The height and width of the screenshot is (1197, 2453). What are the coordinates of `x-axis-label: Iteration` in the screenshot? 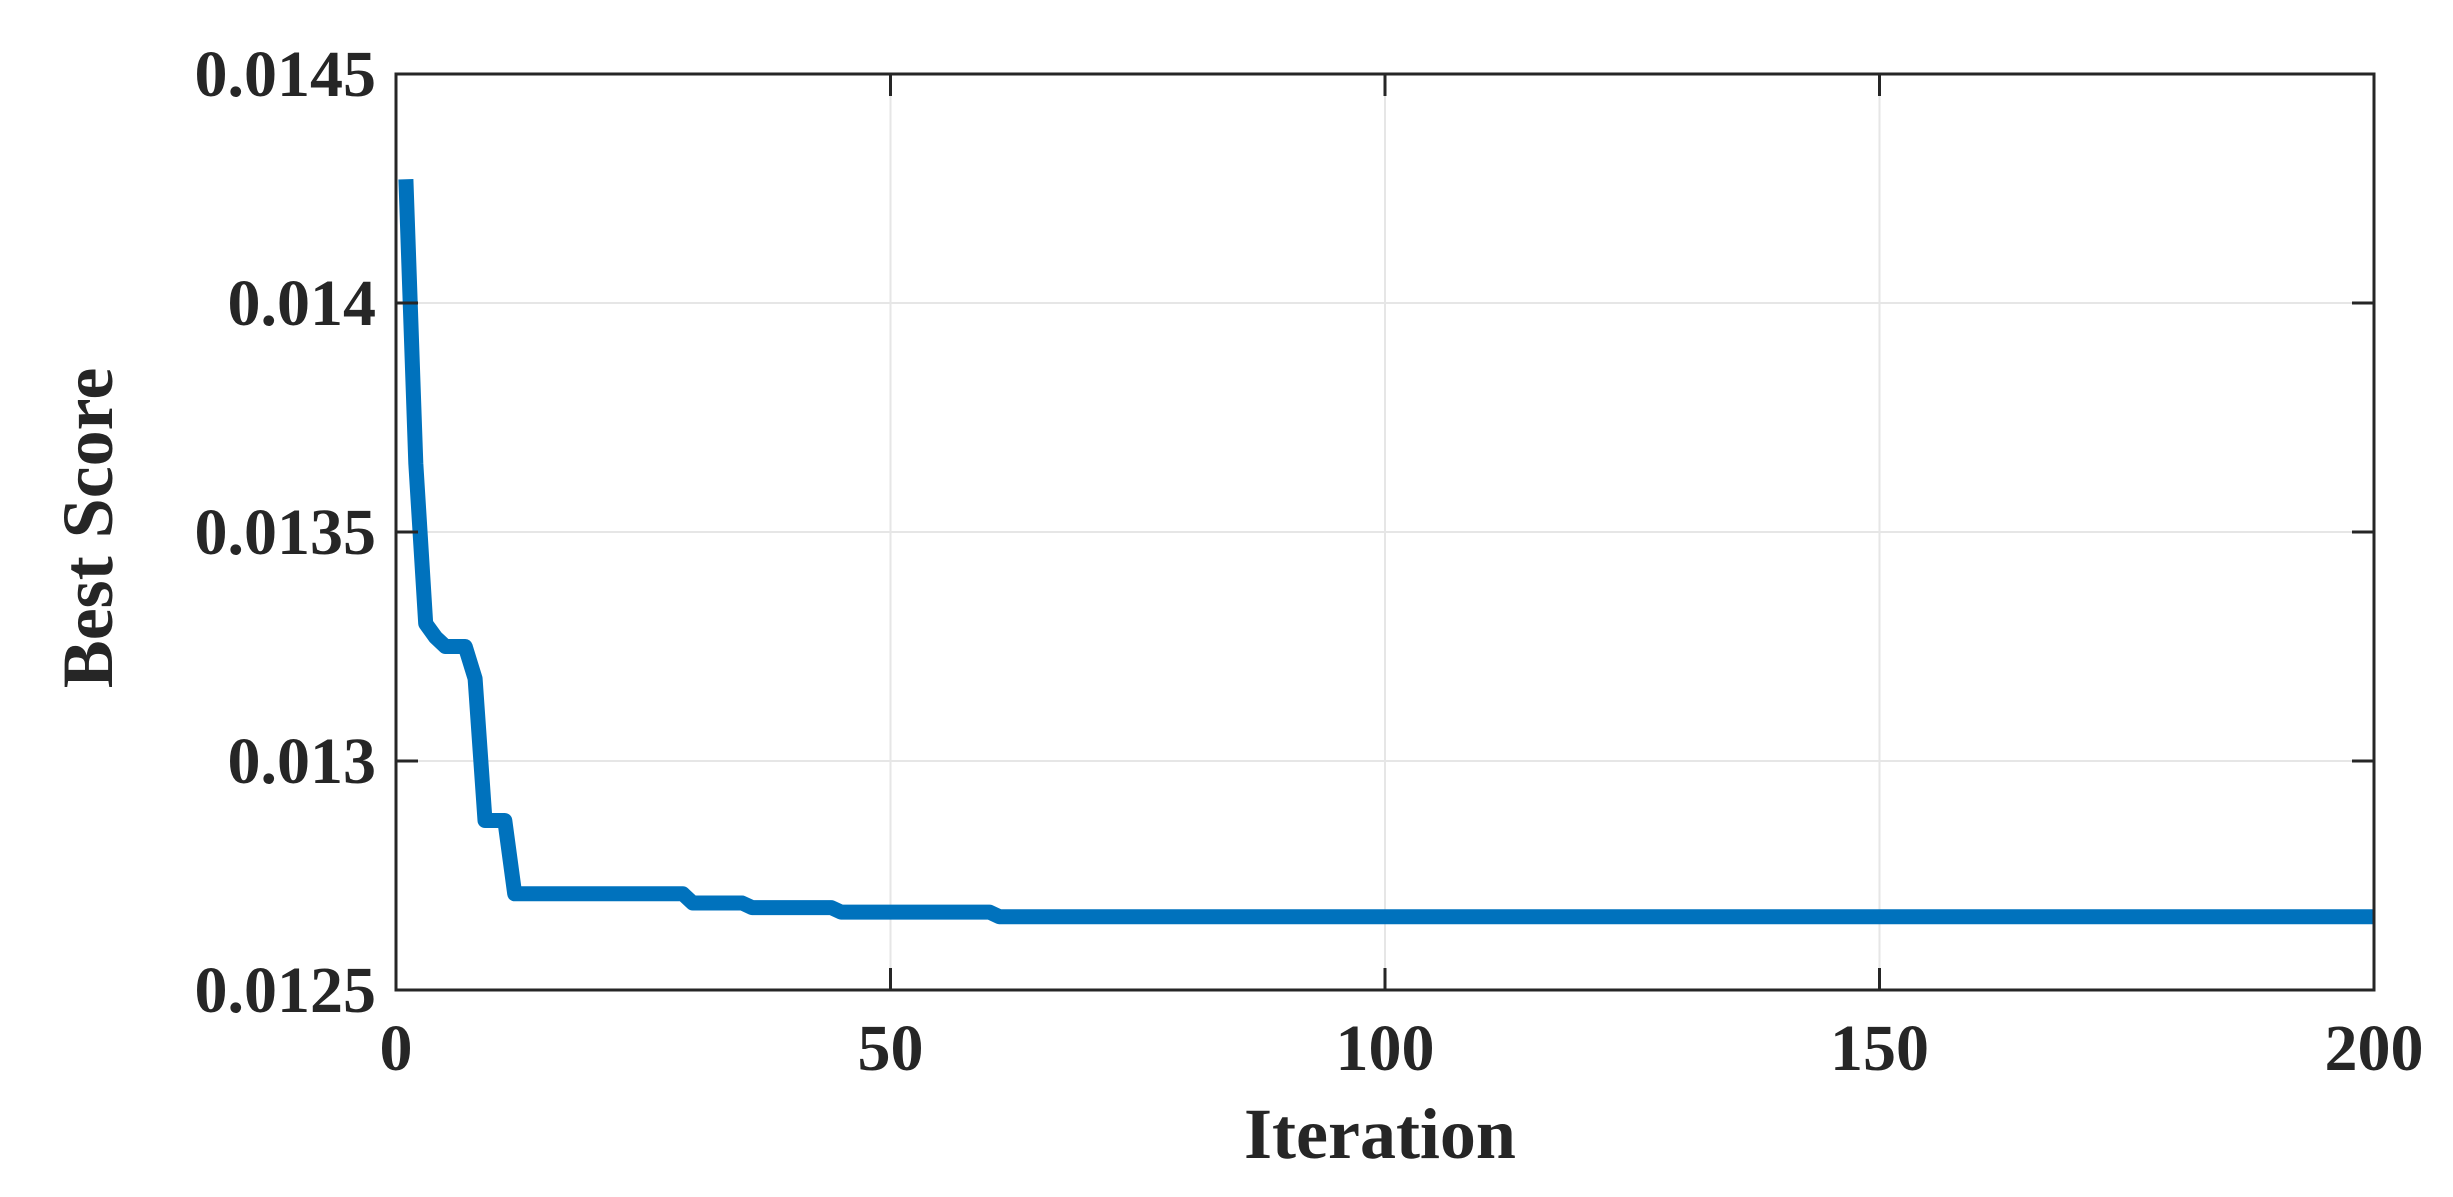 It's located at (1380, 1134).